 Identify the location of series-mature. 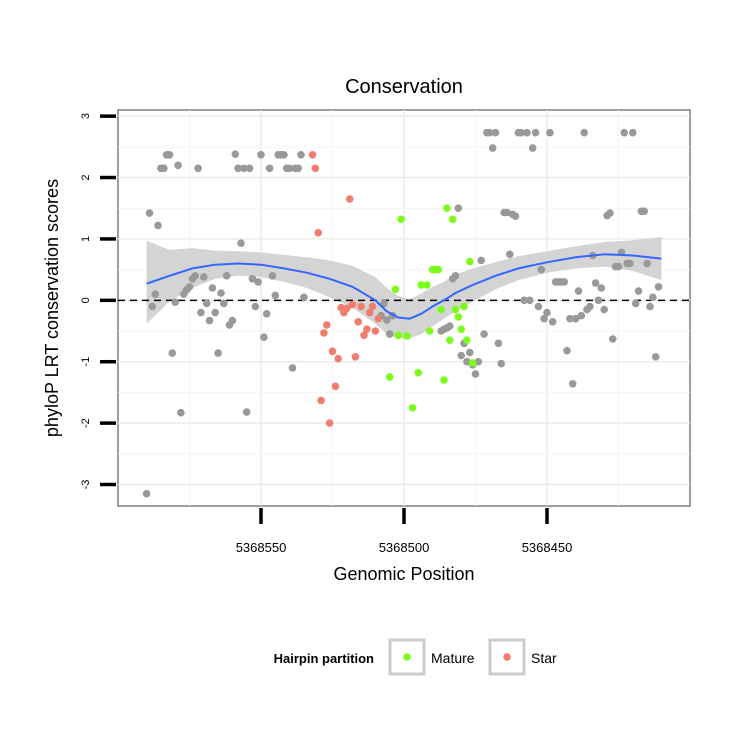
(431, 308).